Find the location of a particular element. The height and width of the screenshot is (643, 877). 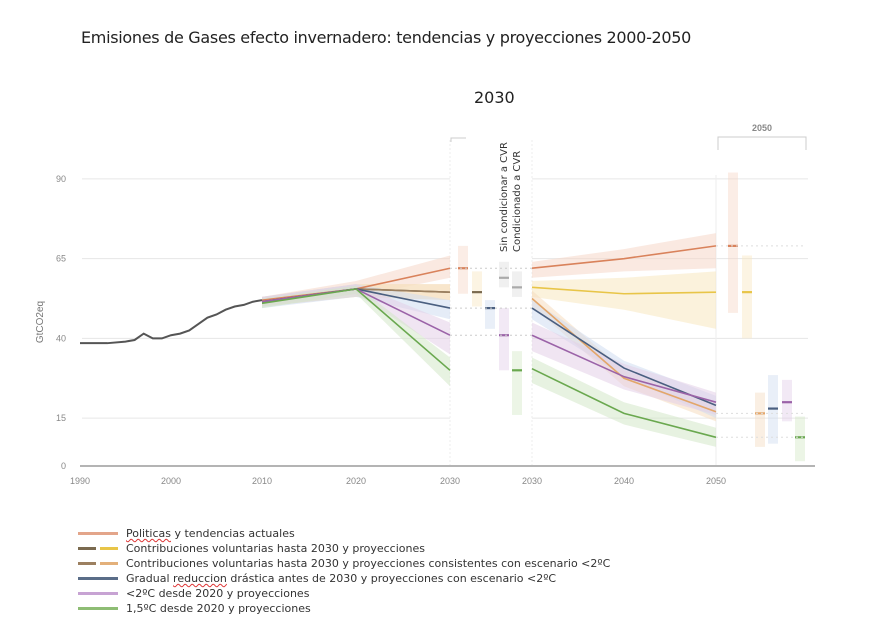

legend-item: <2ºC desde 2020 y proyecciones is located at coordinates (344, 593).